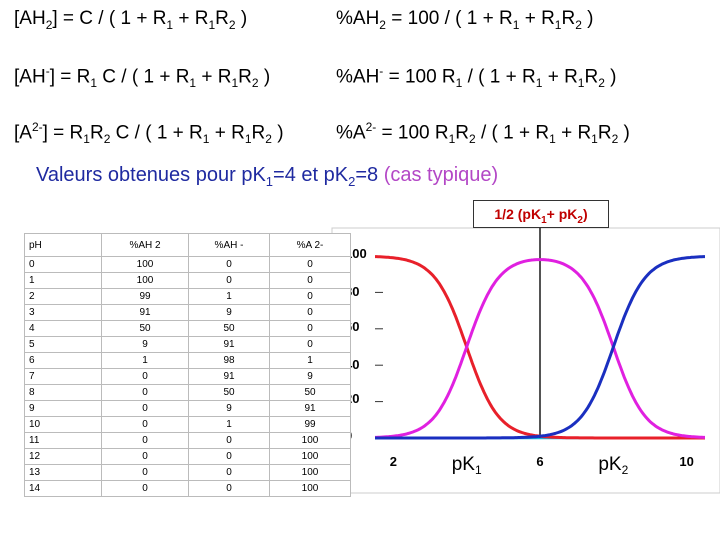 This screenshot has height=540, width=720. I want to click on table-cell: 14, so click(63, 488).